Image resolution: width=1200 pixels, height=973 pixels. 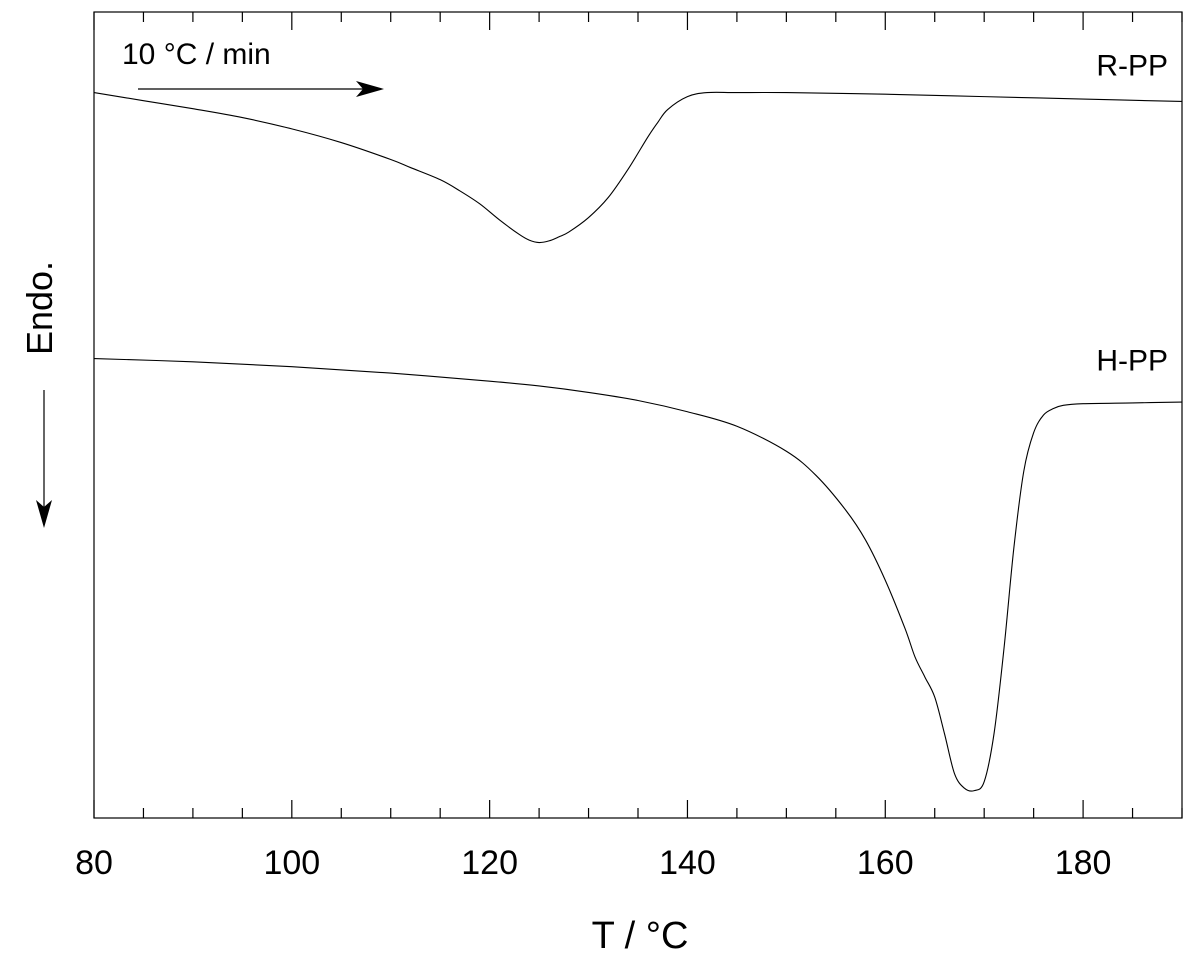 I want to click on x-tick-label: 120, so click(x=489, y=863).